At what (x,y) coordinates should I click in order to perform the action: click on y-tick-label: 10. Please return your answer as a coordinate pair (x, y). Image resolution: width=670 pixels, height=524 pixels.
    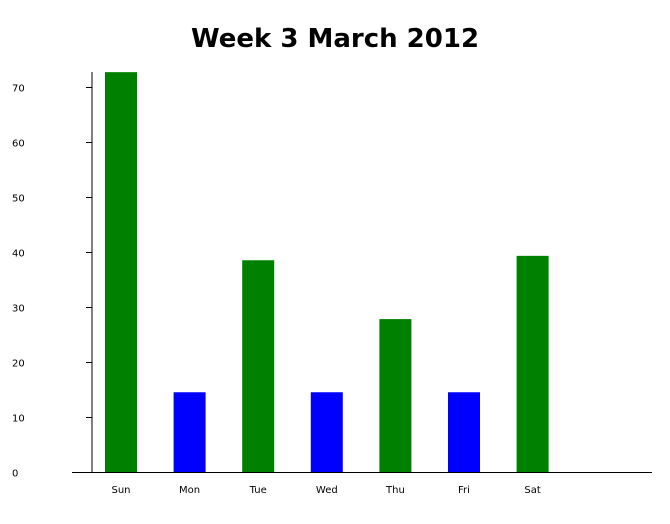
    Looking at the image, I should click on (18, 419).